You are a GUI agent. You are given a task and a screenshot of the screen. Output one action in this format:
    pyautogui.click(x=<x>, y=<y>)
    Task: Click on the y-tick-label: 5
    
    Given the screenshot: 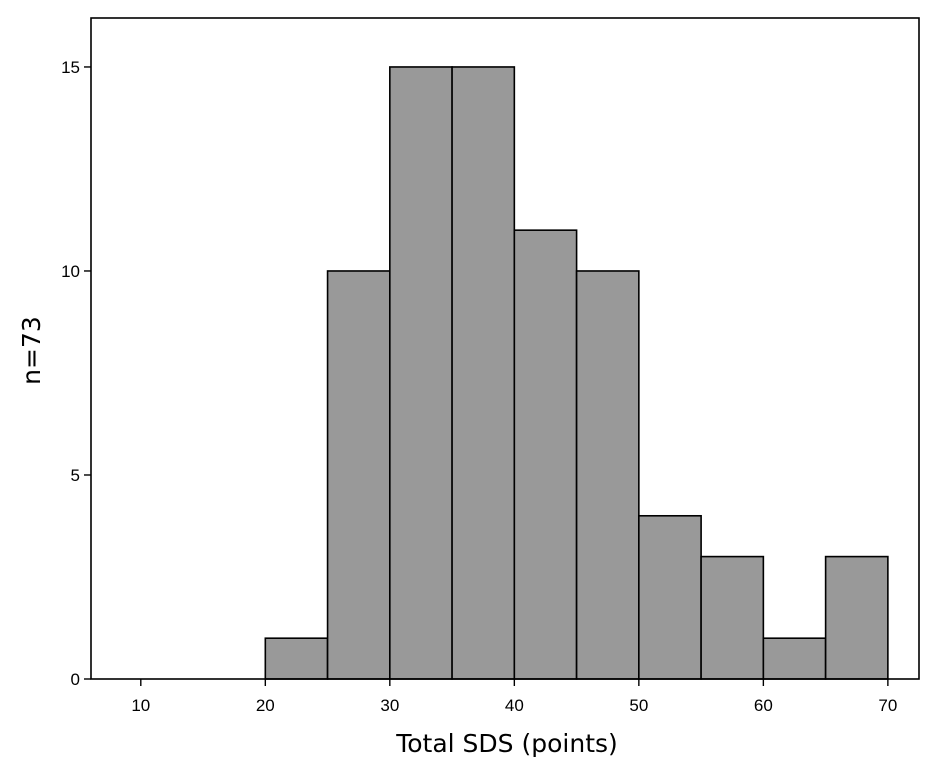 What is the action you would take?
    pyautogui.click(x=75, y=475)
    